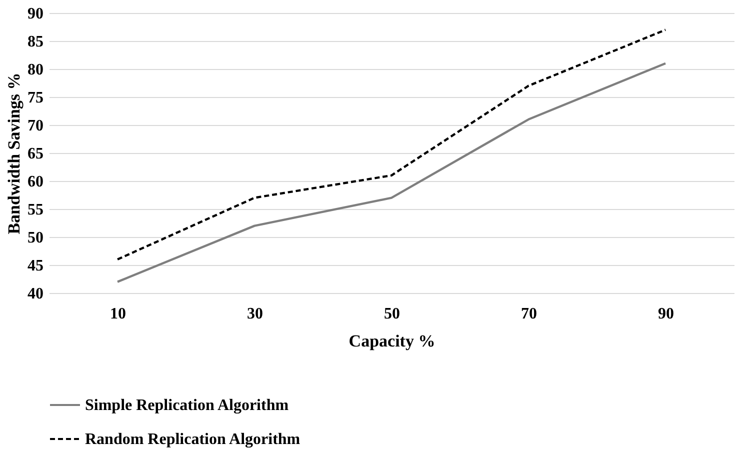  I want to click on legend-label: Random Replication Algorithm, so click(193, 439).